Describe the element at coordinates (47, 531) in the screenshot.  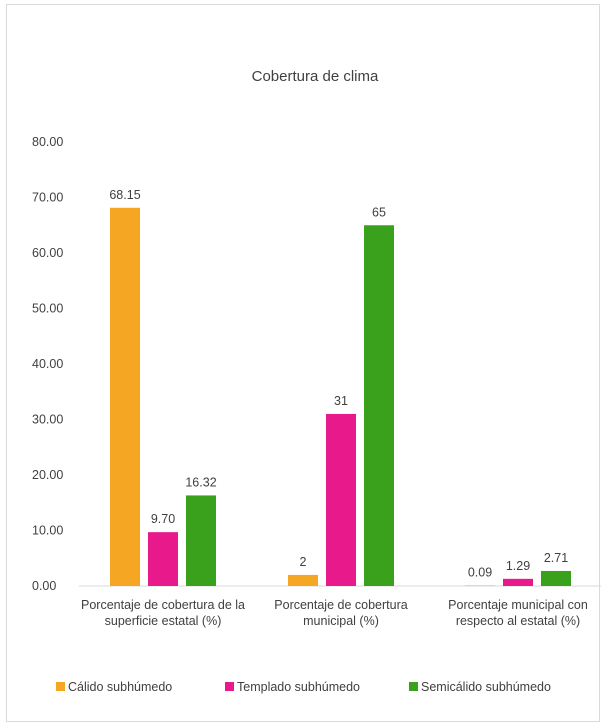
I see `y-tick-label: 10.00` at that location.